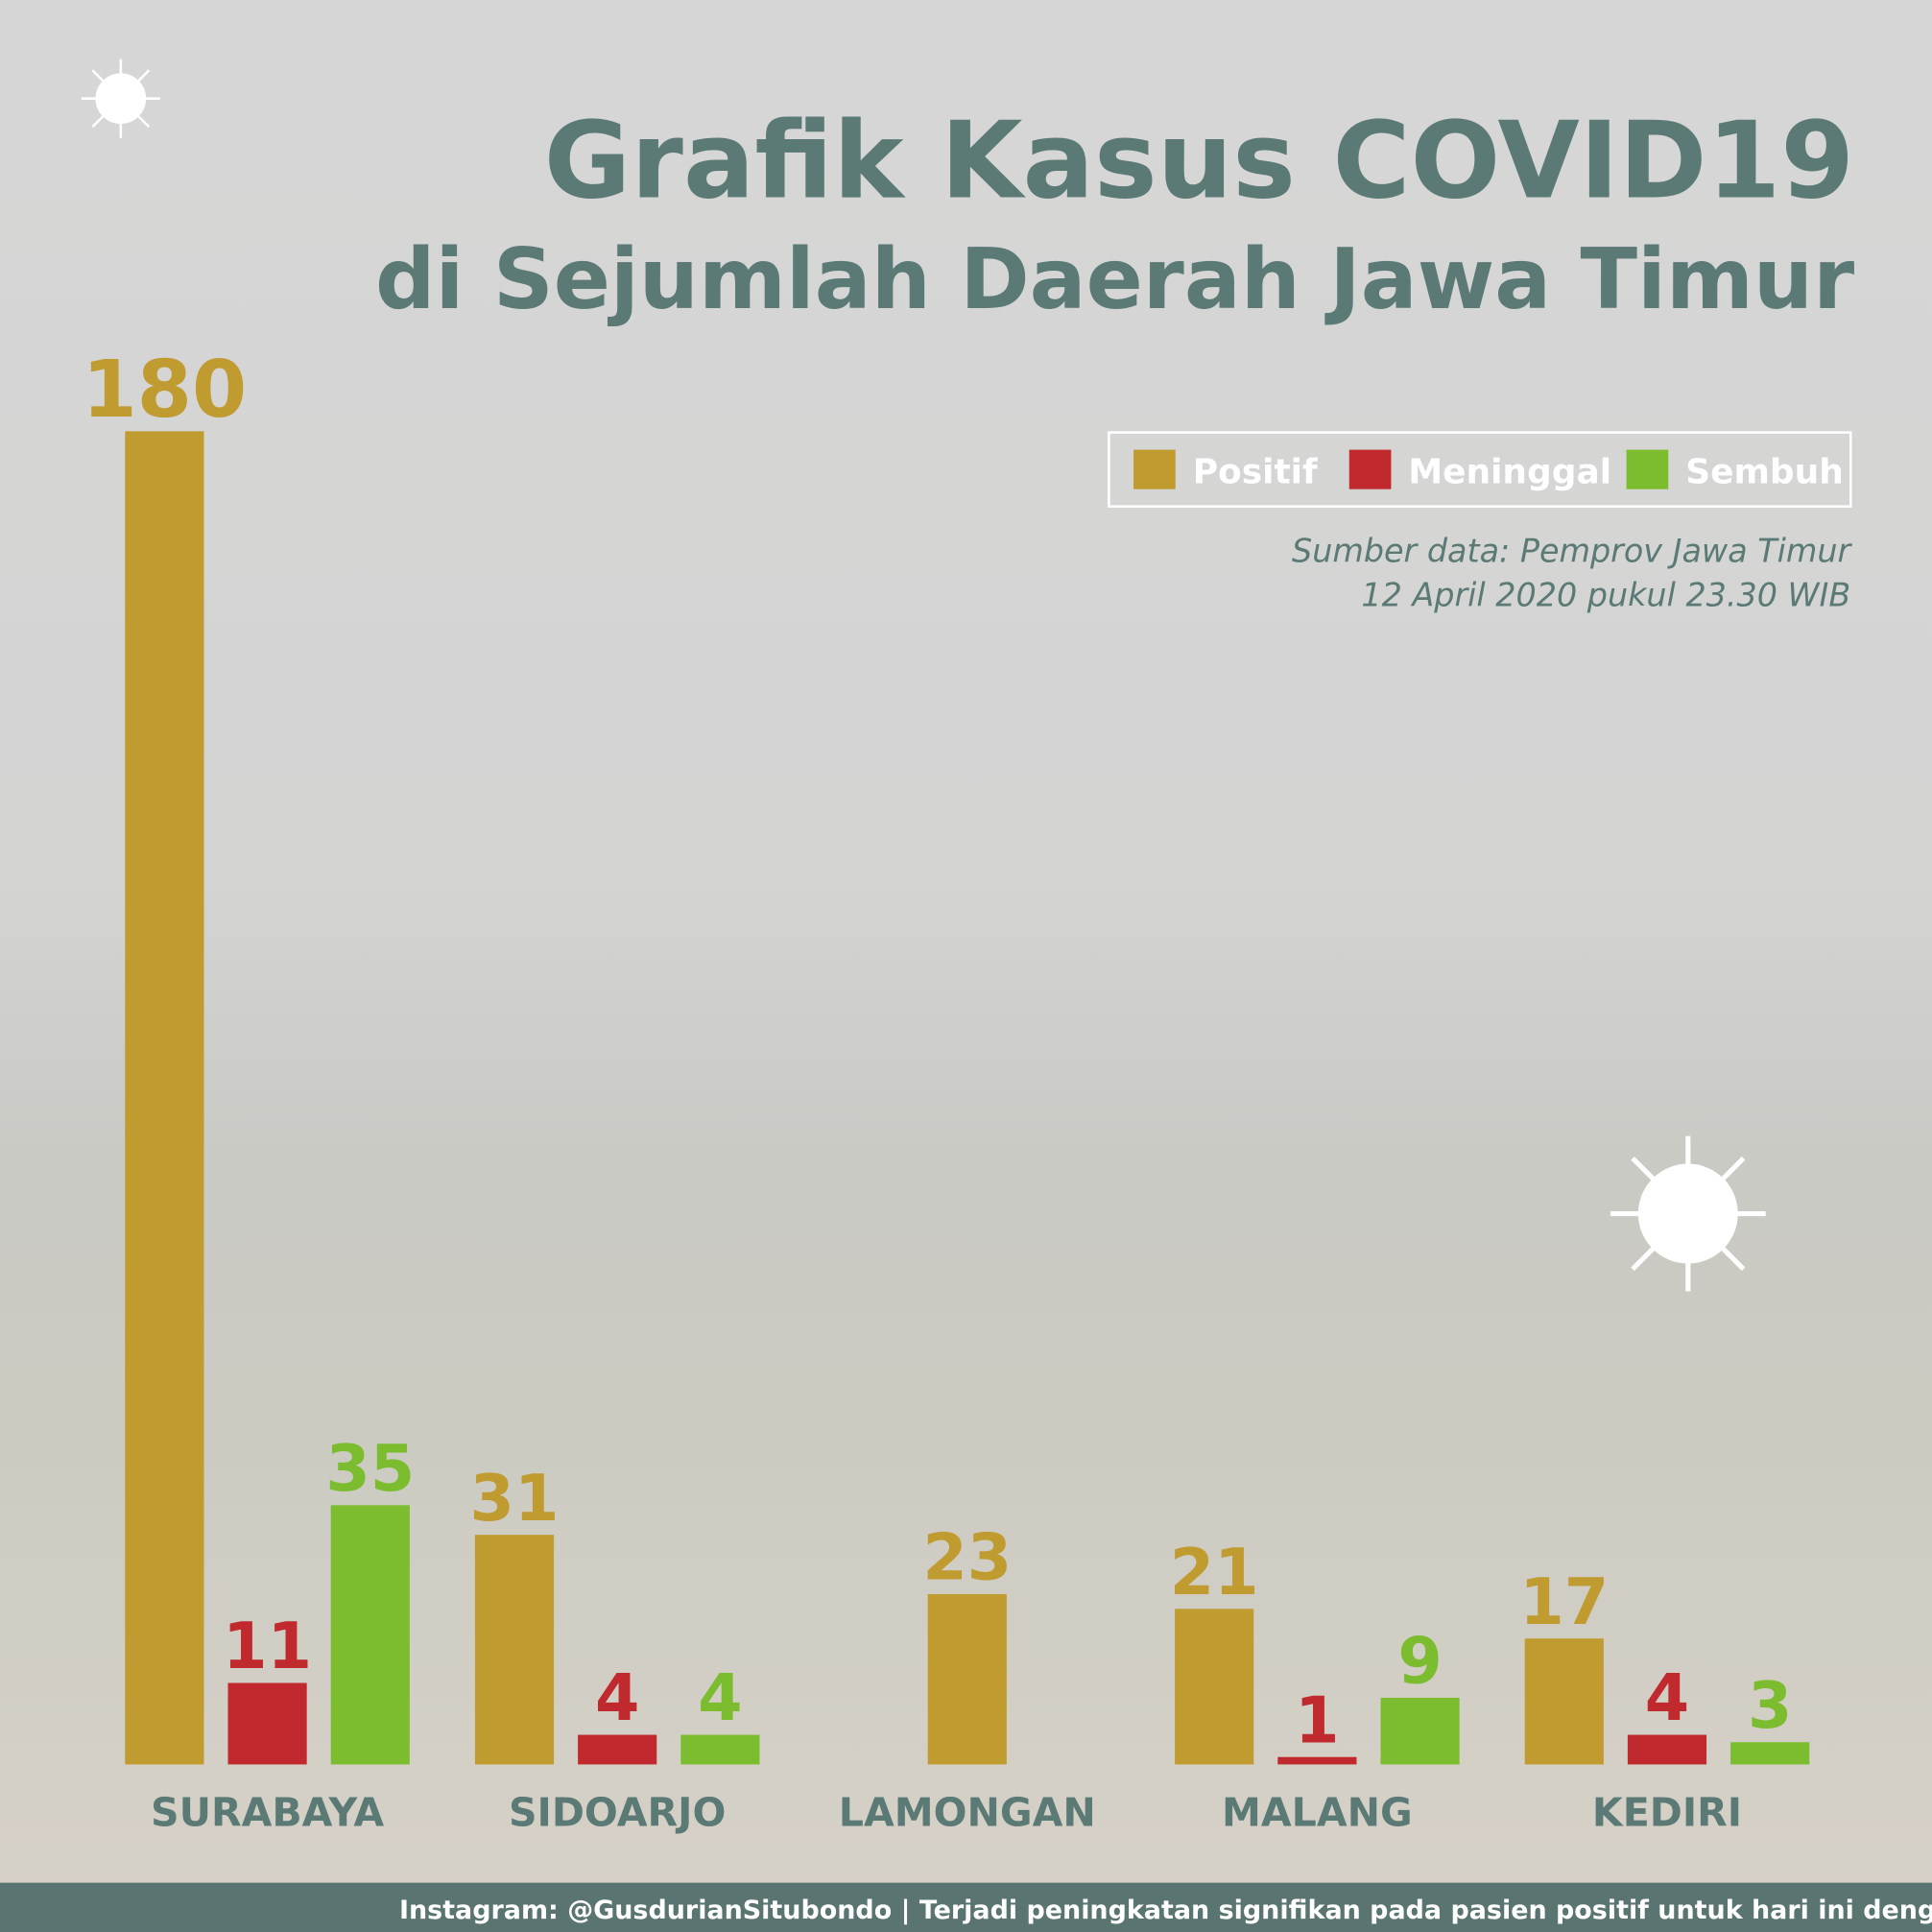 Image resolution: width=1932 pixels, height=1932 pixels. I want to click on value-label: 9, so click(1419, 1661).